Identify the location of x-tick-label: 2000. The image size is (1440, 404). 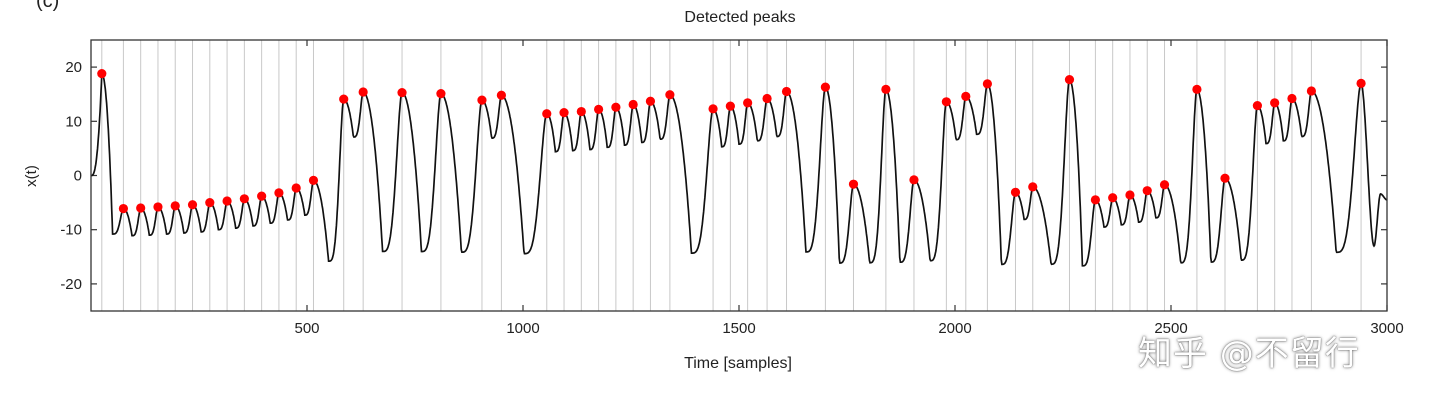
(954, 328).